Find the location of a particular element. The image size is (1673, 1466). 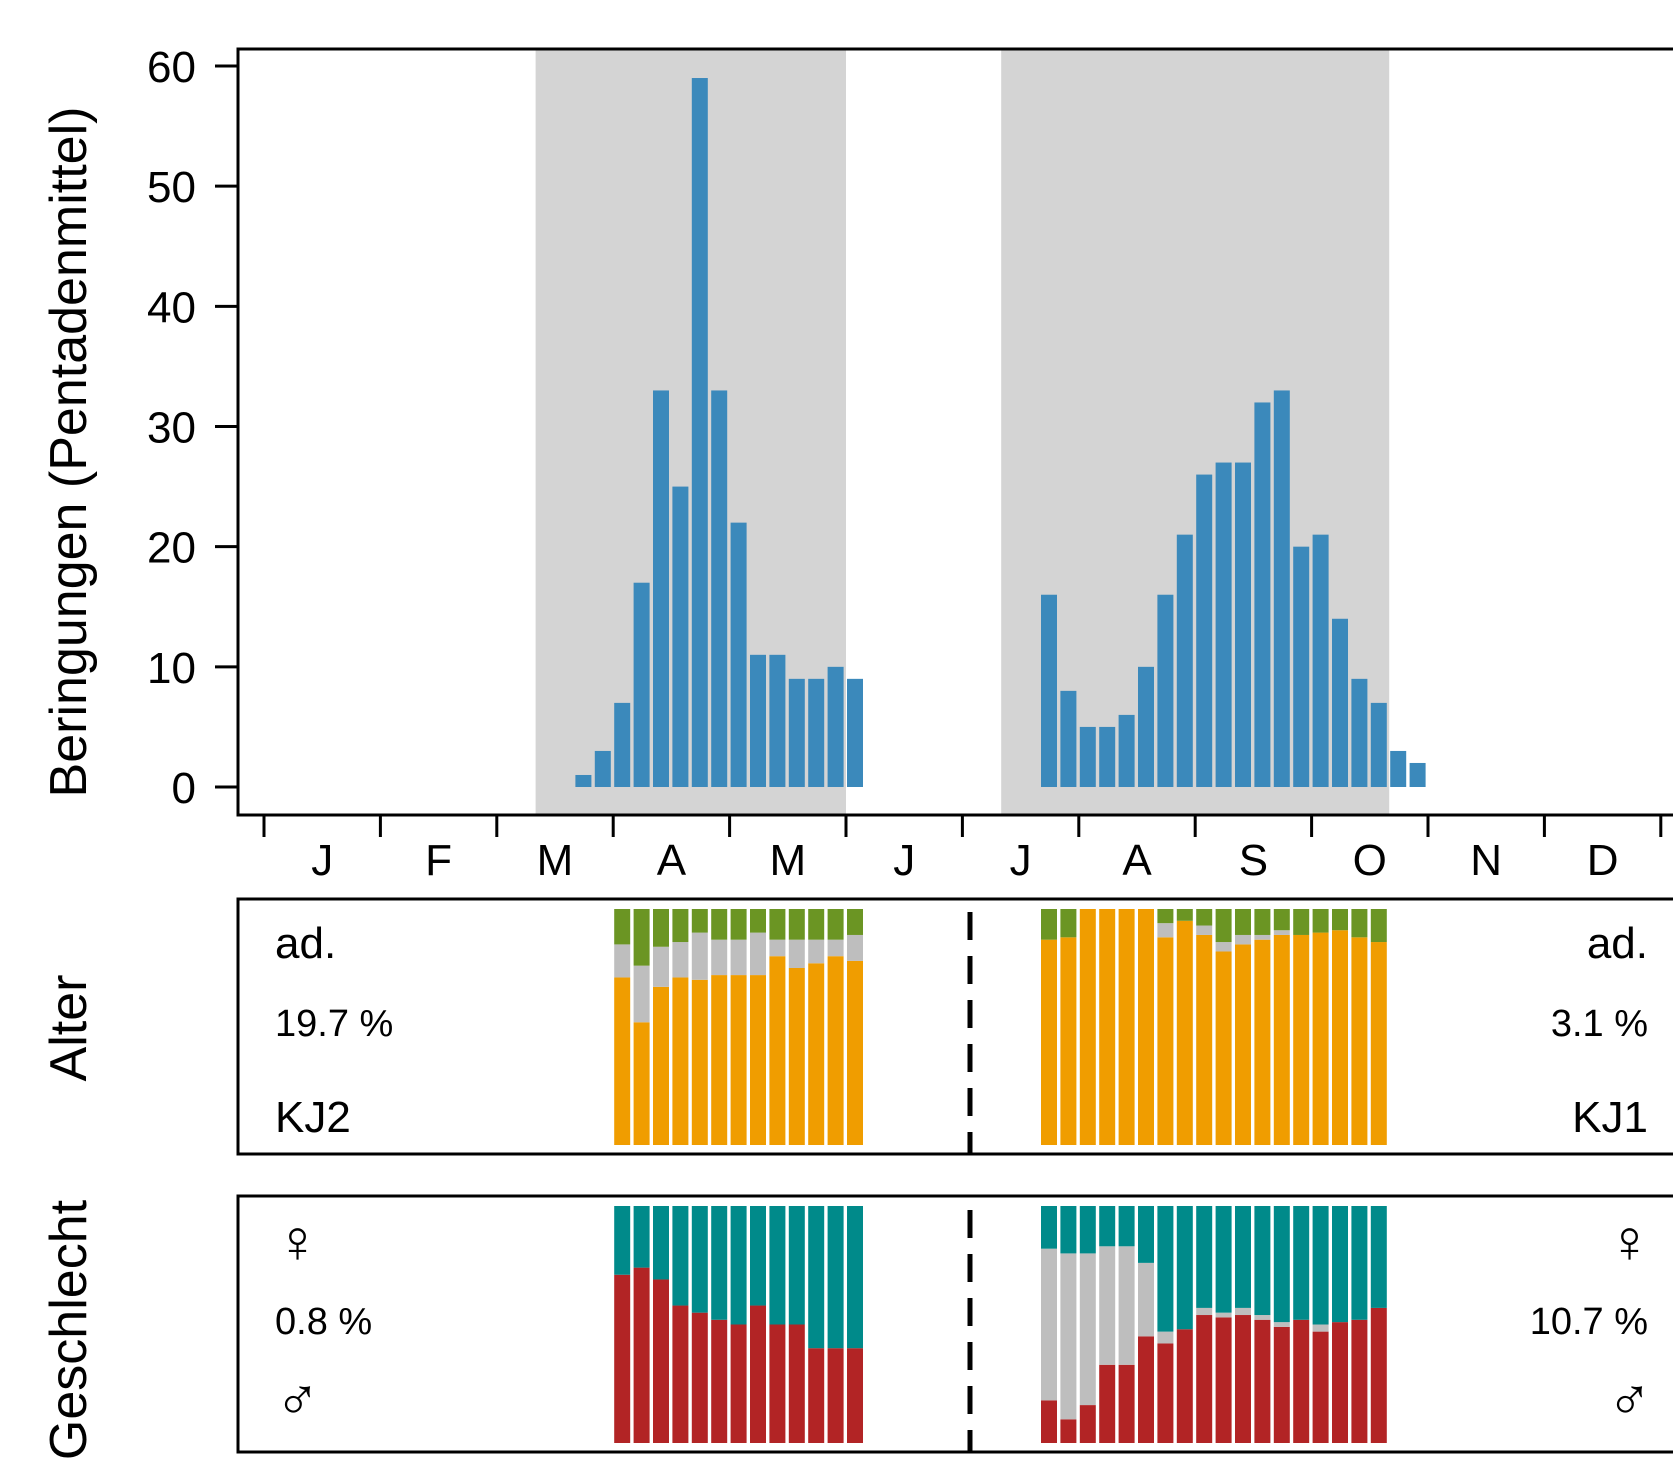

age-bar-23-upper is located at coordinates (699, 921).